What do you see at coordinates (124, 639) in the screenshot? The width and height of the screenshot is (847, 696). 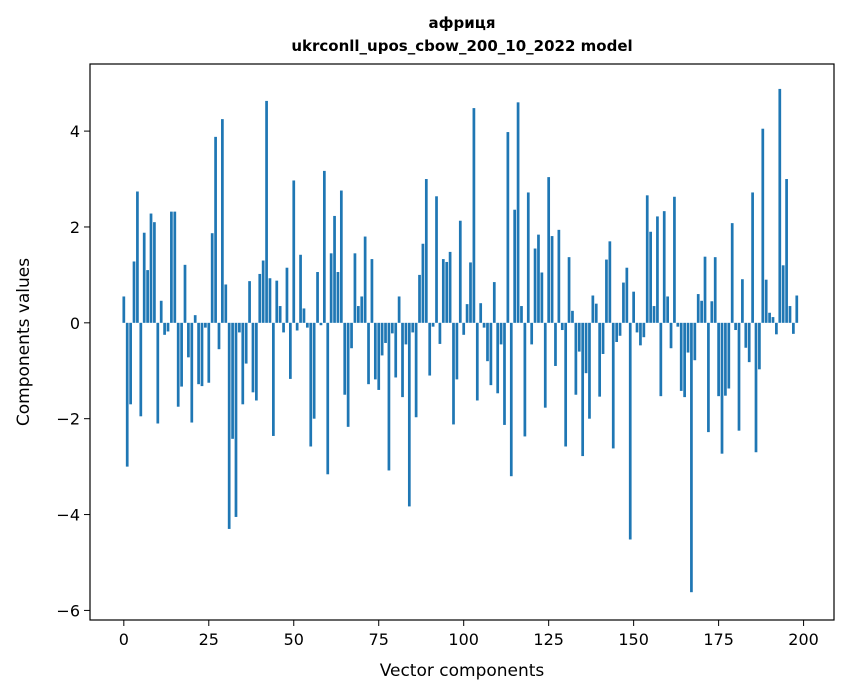 I see `x-tick-label: 0` at bounding box center [124, 639].